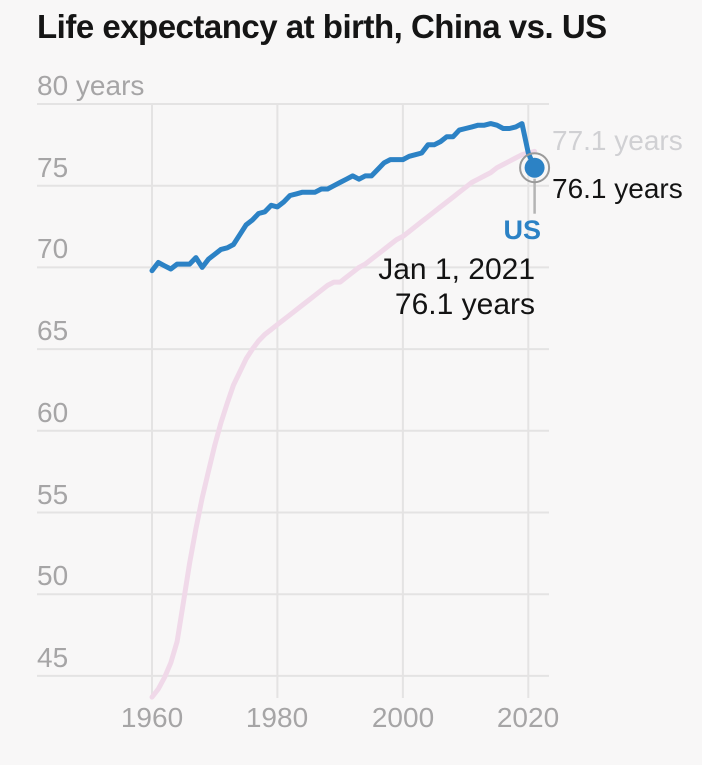 This screenshot has height=765, width=702. Describe the element at coordinates (53, 575) in the screenshot. I see `y-axis-tick-label: 50` at that location.